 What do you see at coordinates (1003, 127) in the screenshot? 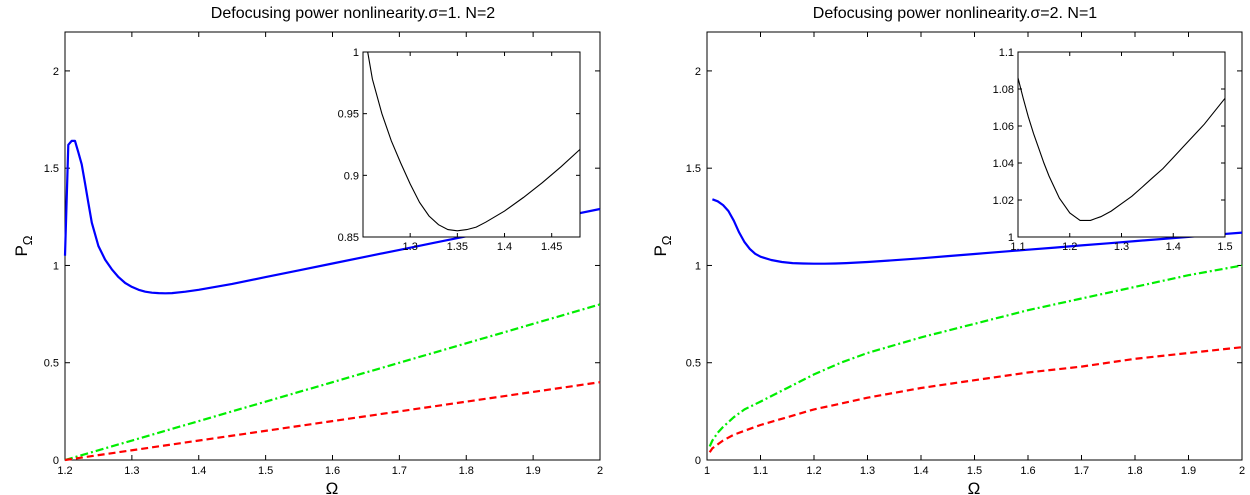
I see `right-inset-y-tick-label: 1.06` at bounding box center [1003, 127].